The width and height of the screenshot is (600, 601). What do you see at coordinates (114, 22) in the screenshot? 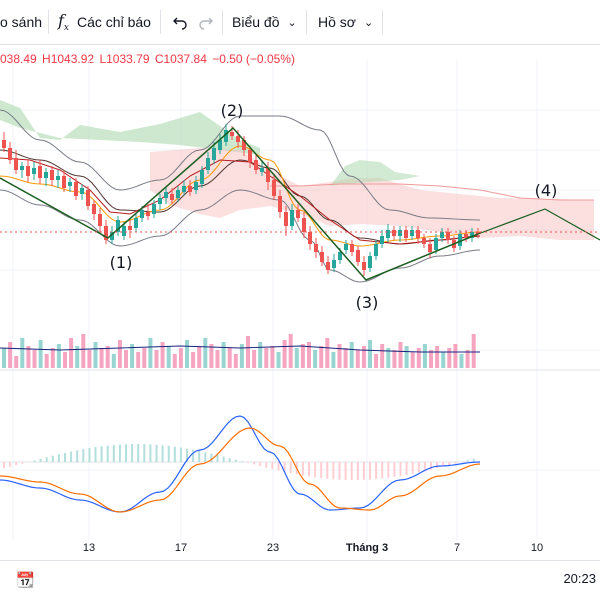
I see `indicators-label: Các chỉ báo` at bounding box center [114, 22].